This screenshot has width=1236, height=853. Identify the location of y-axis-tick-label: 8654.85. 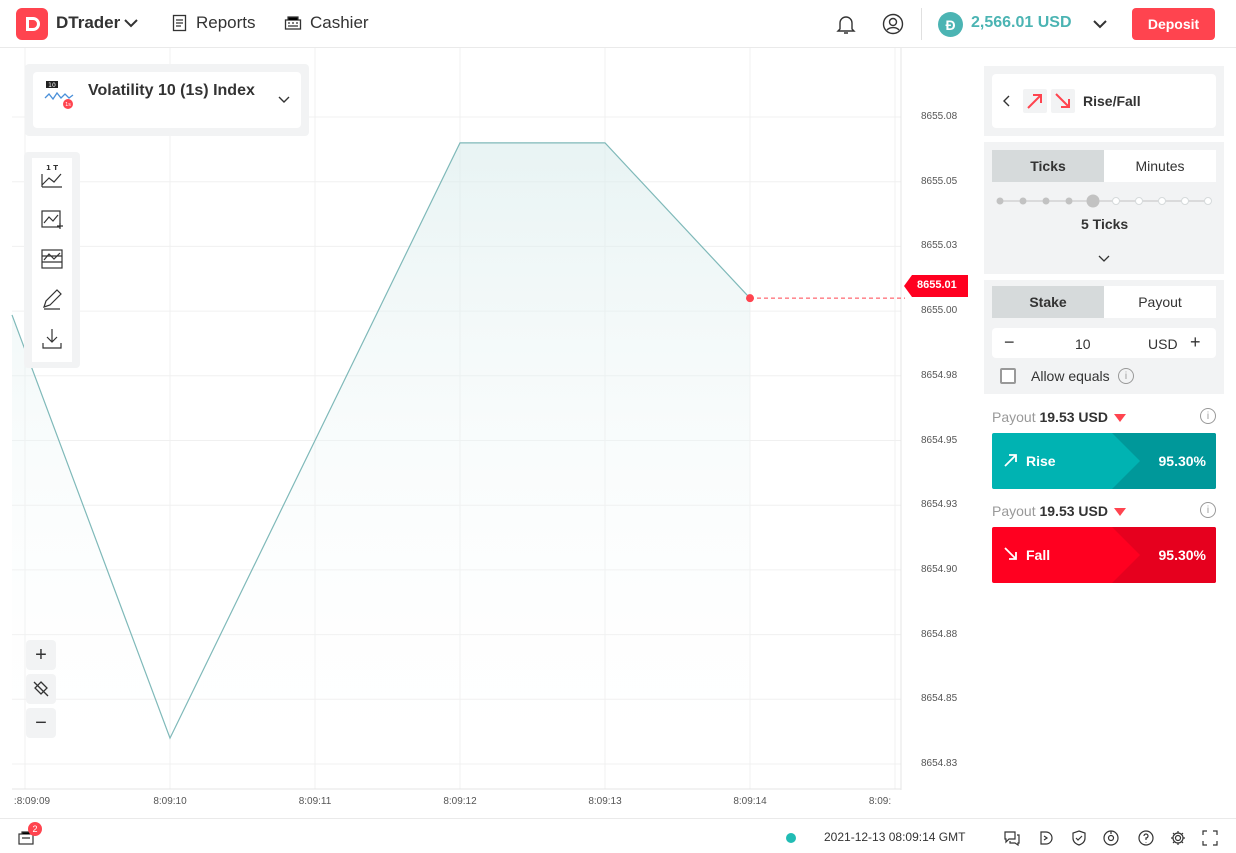
(939, 699).